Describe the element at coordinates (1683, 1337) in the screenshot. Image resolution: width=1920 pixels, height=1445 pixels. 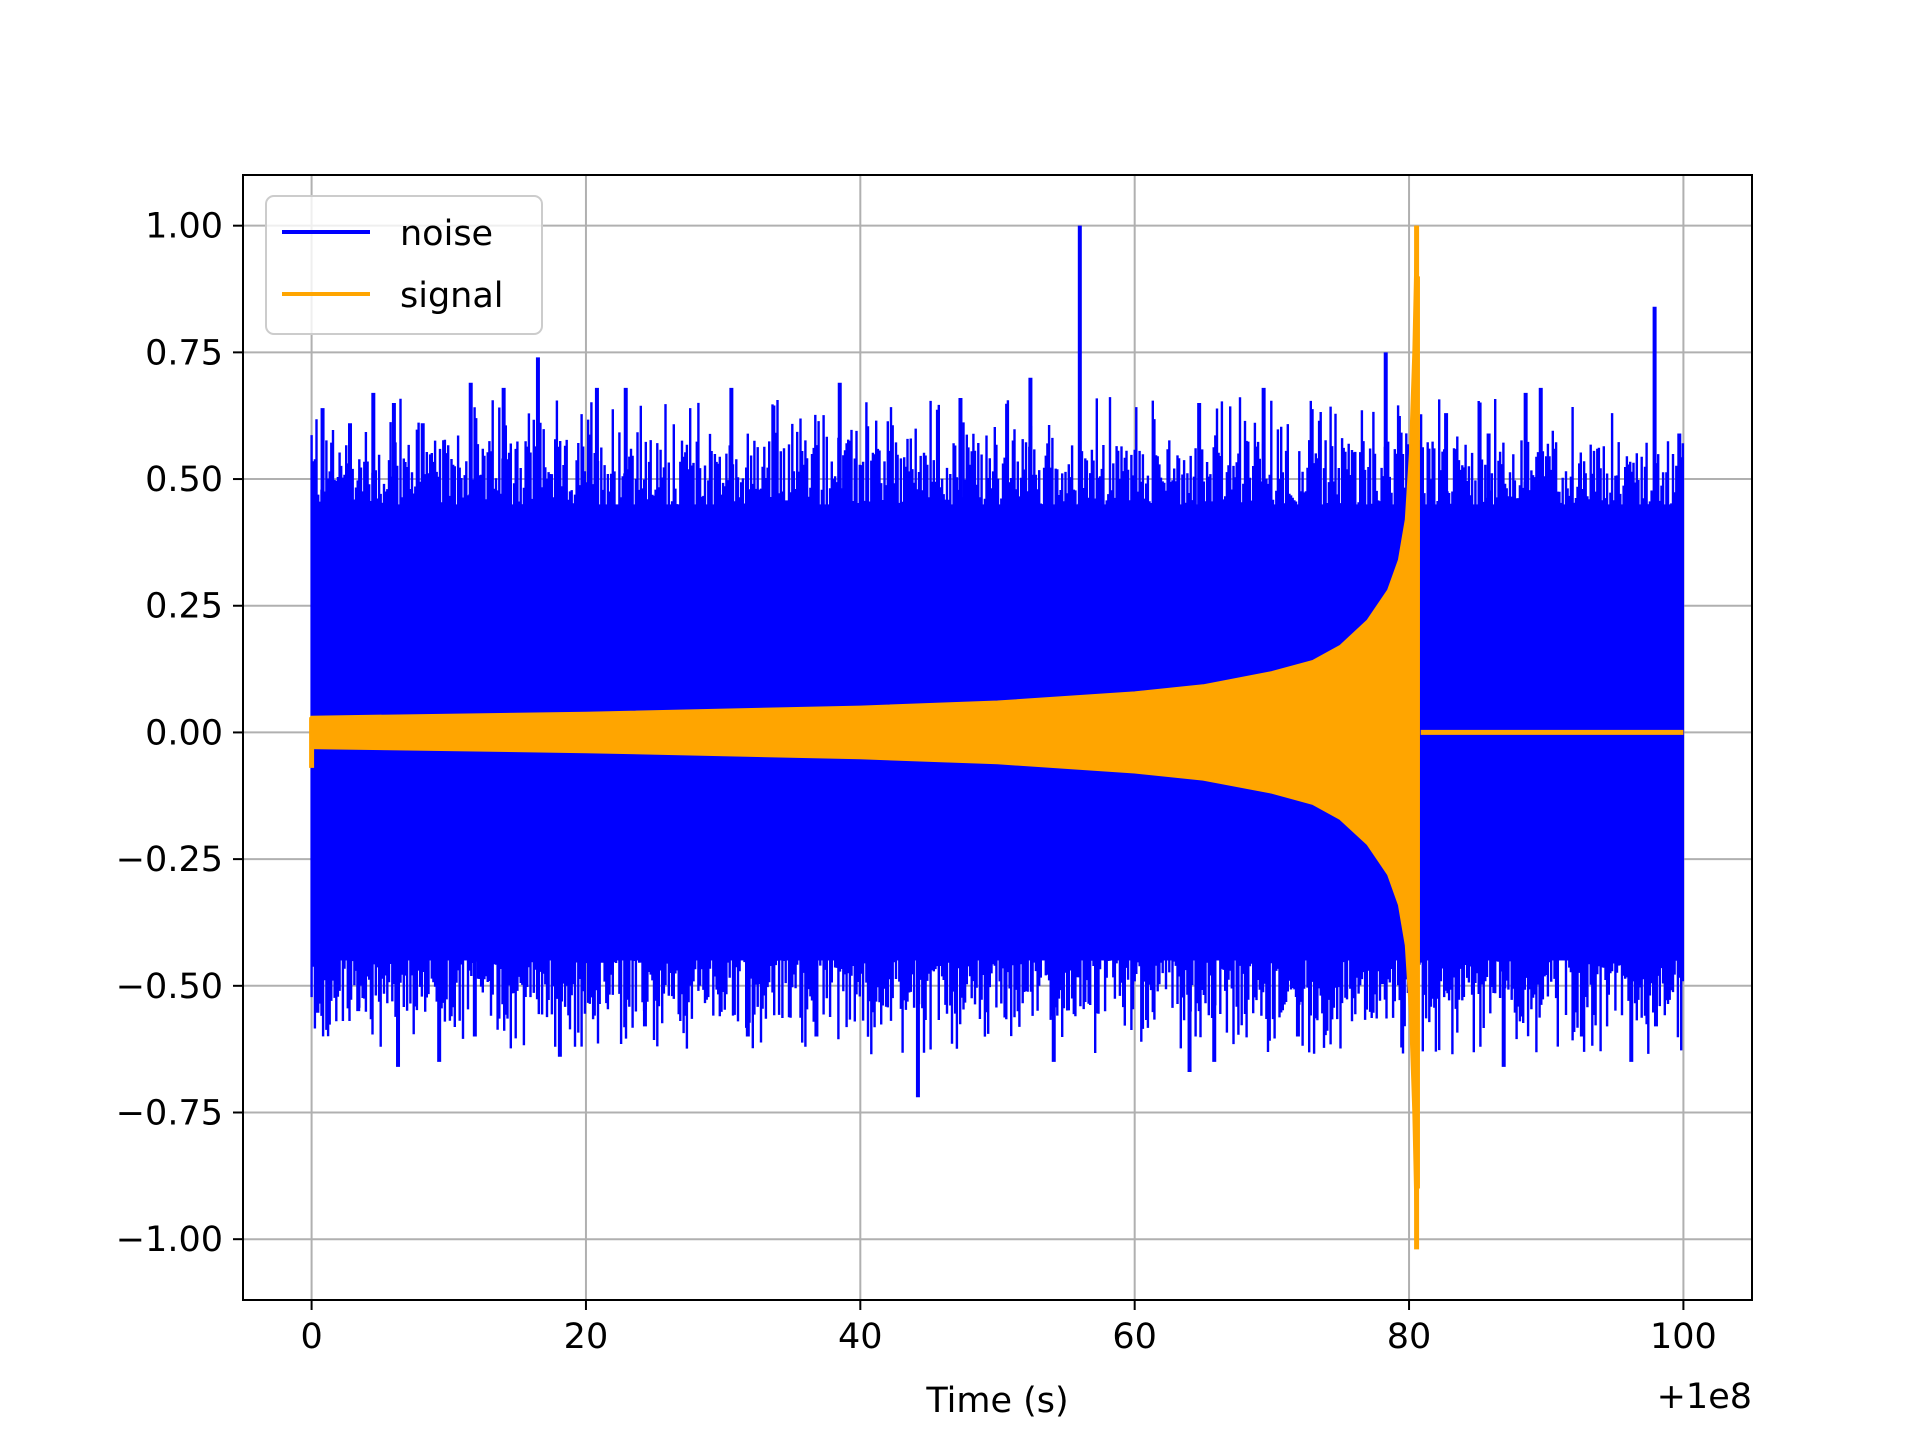
I see `x-tick-label: 100` at that location.